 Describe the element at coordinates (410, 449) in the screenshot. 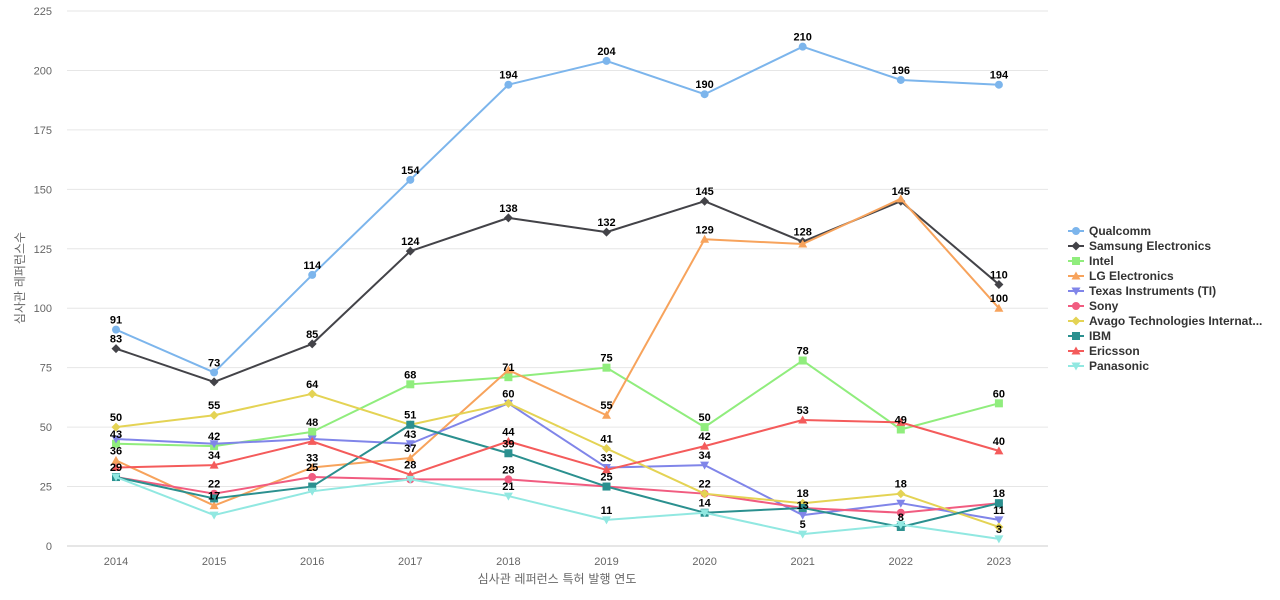

I see `data-label: 37` at that location.